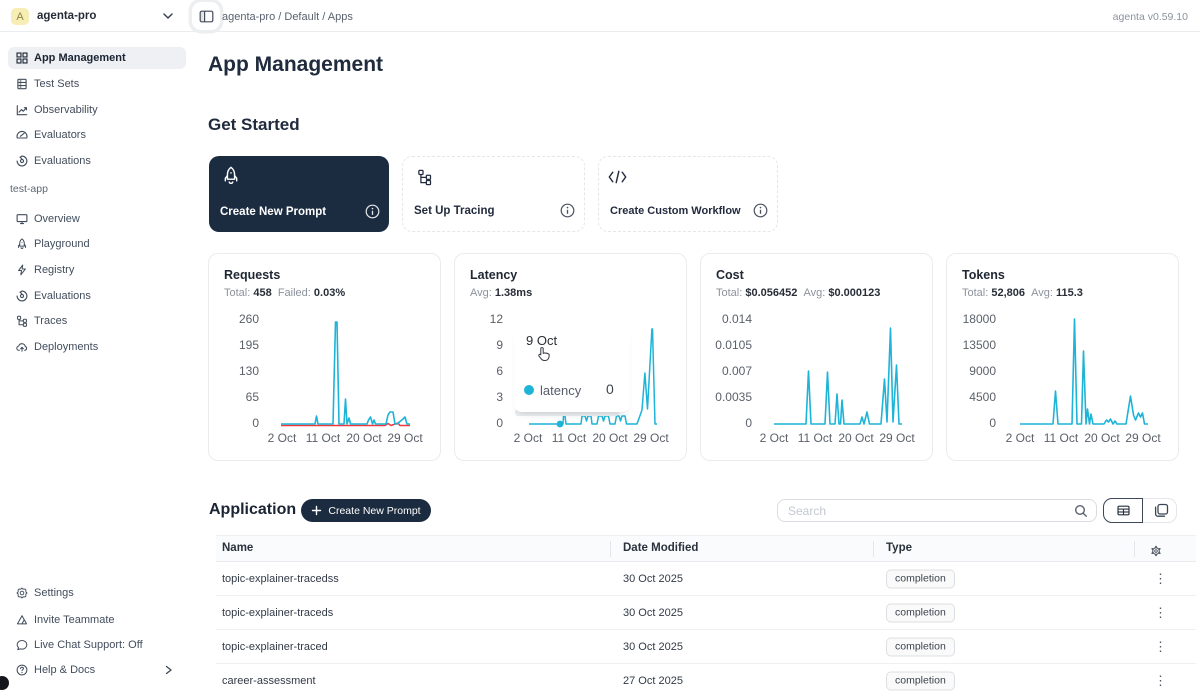 The height and width of the screenshot is (698, 1200). What do you see at coordinates (733, 397) in the screenshot?
I see `svg-text: 0.0035` at bounding box center [733, 397].